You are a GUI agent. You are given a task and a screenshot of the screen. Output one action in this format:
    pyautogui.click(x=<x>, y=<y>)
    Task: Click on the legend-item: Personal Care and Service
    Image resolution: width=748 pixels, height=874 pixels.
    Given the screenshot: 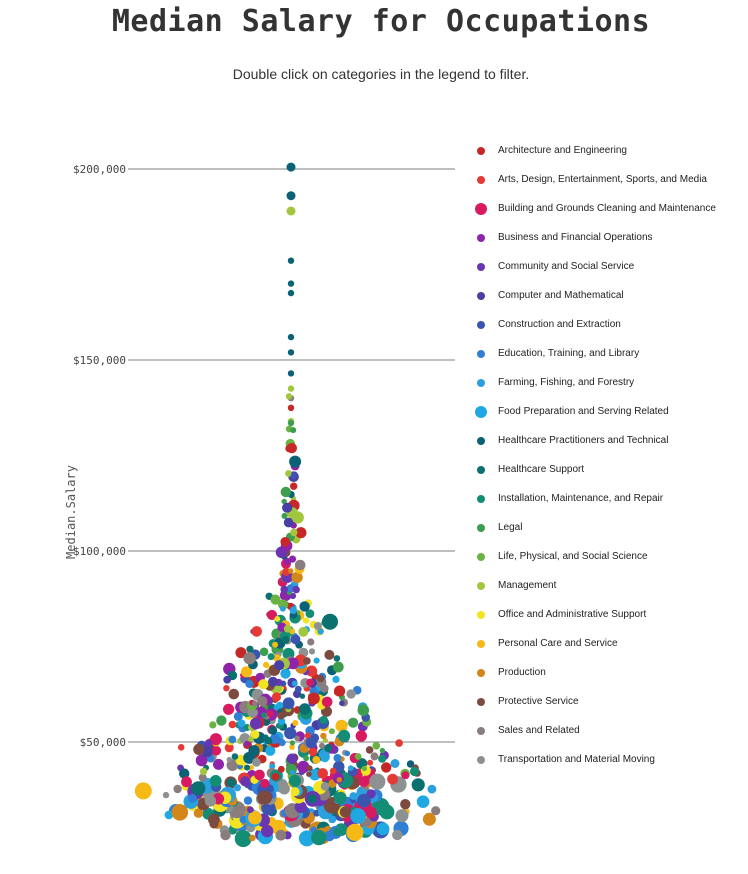 What is the action you would take?
    pyautogui.click(x=610, y=643)
    